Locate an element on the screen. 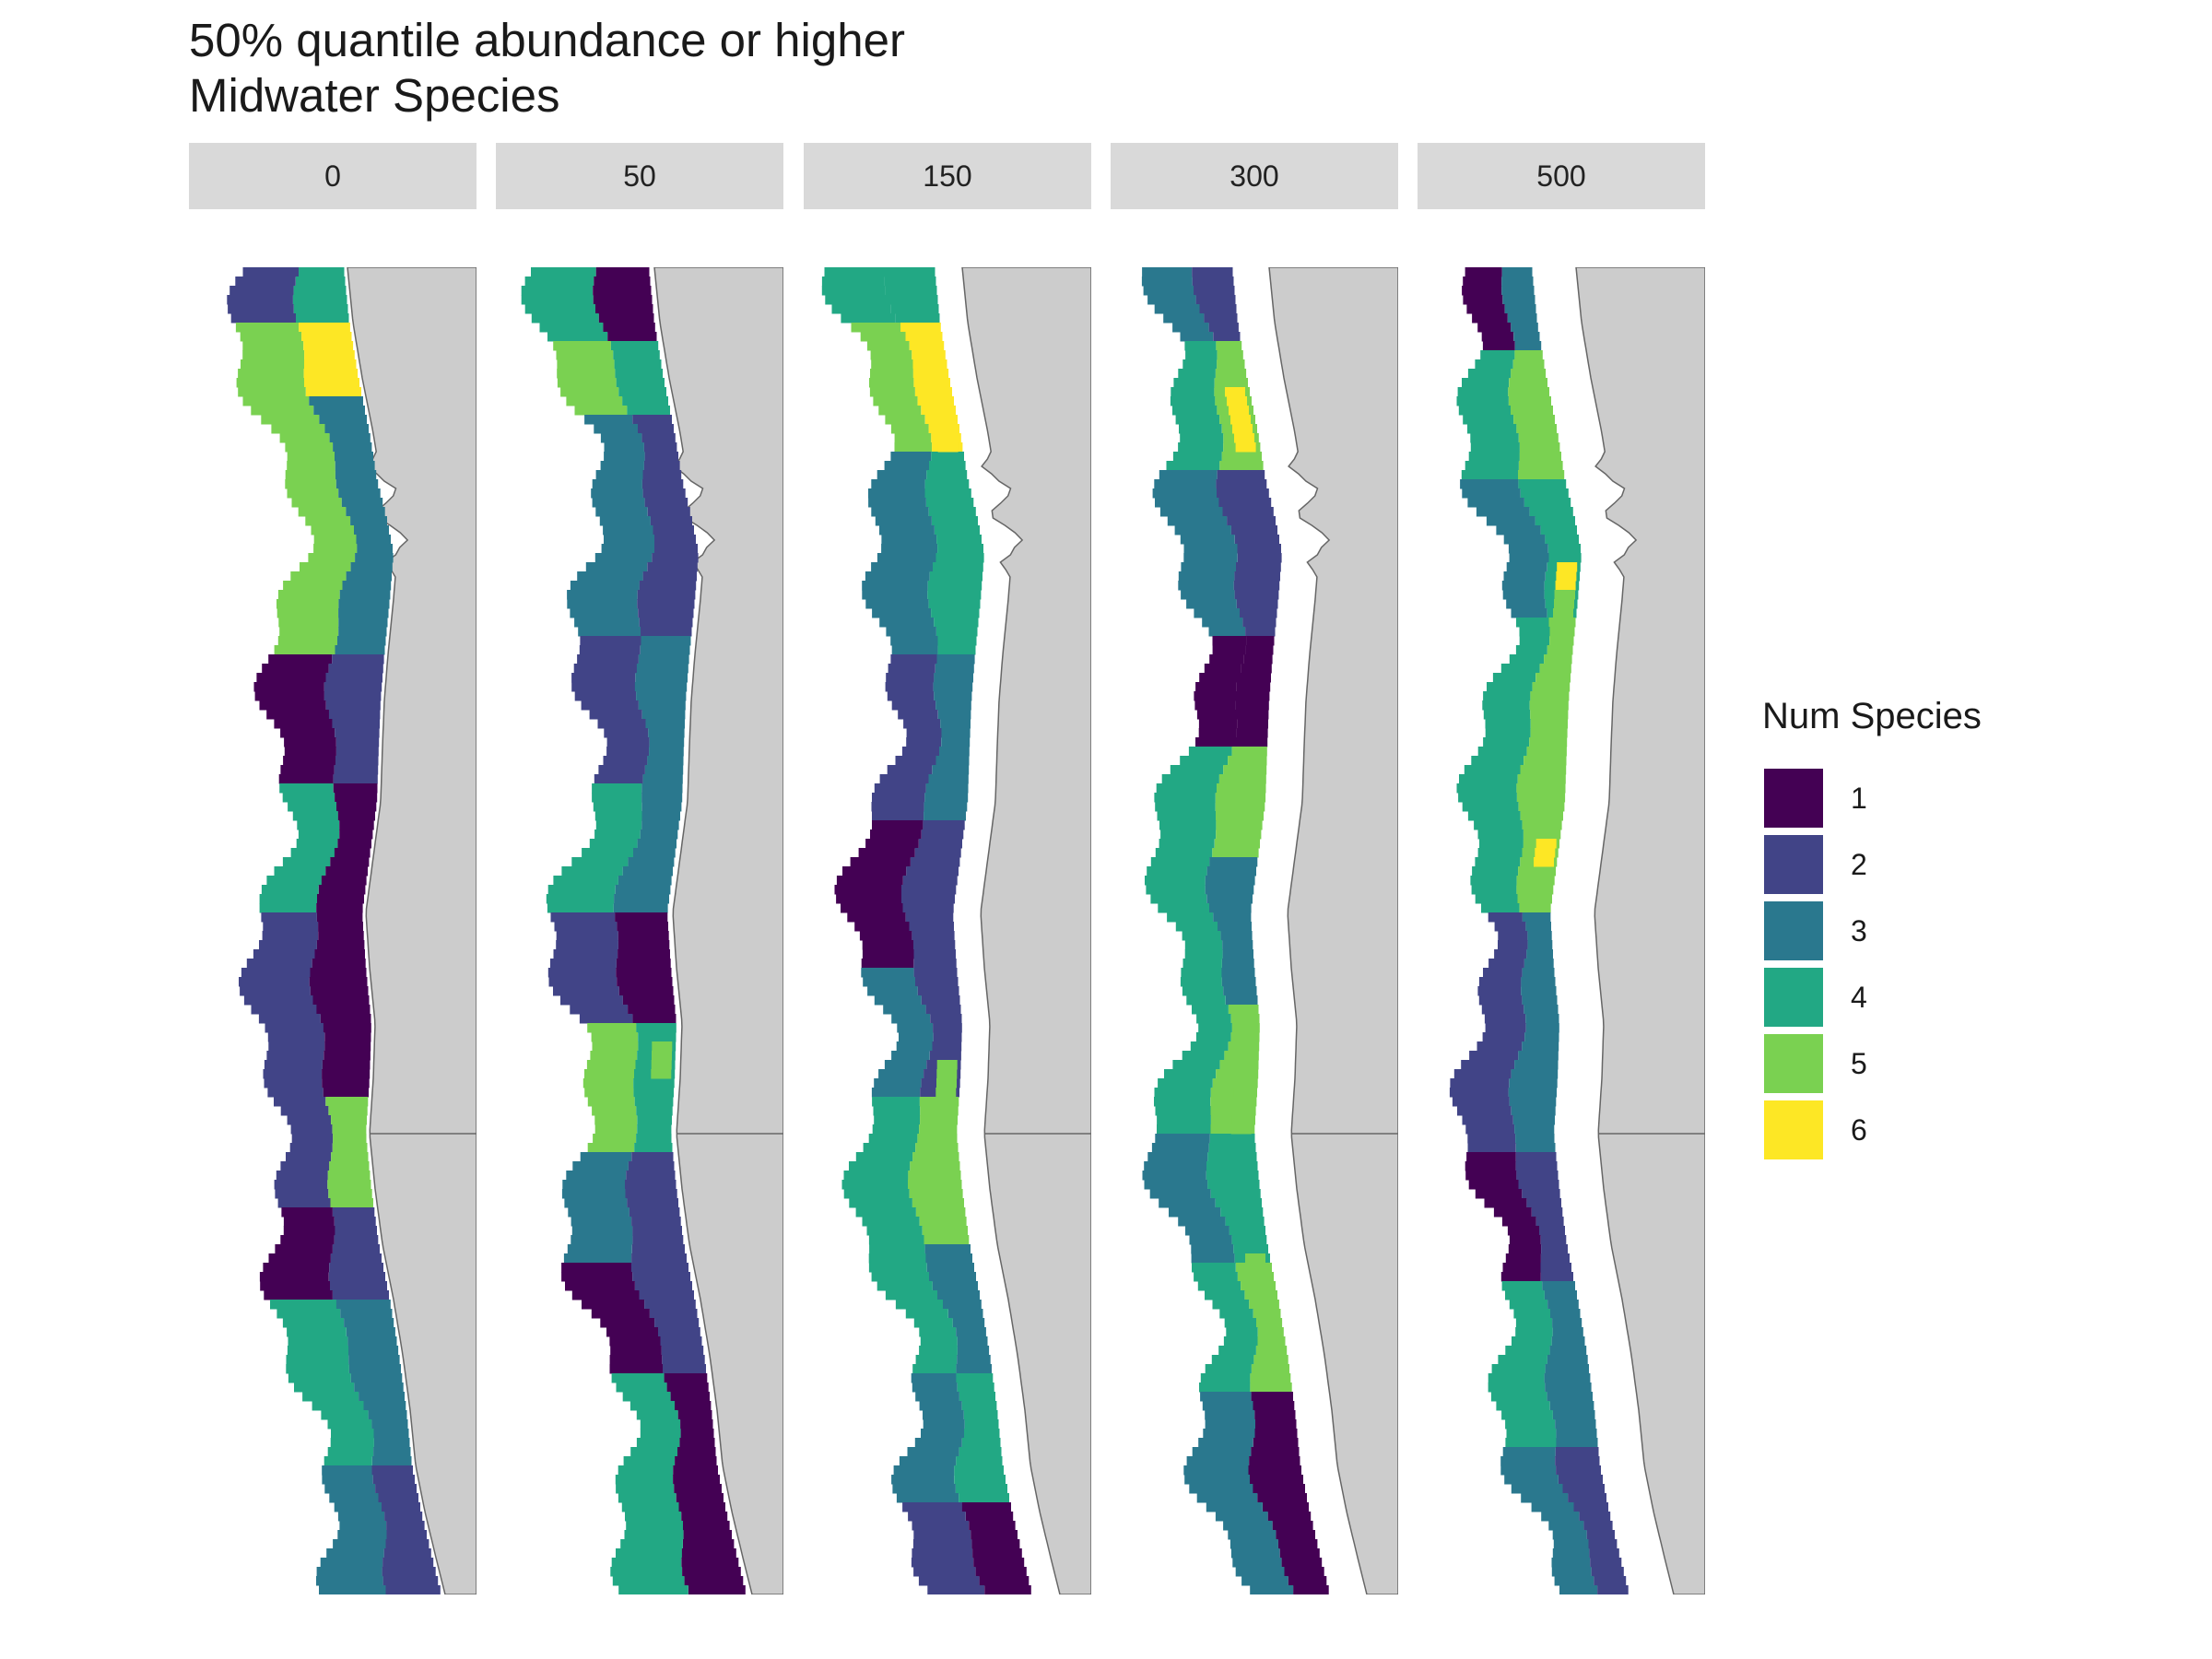 The width and height of the screenshot is (2212, 1659). legend-title: Num Species is located at coordinates (1872, 716).